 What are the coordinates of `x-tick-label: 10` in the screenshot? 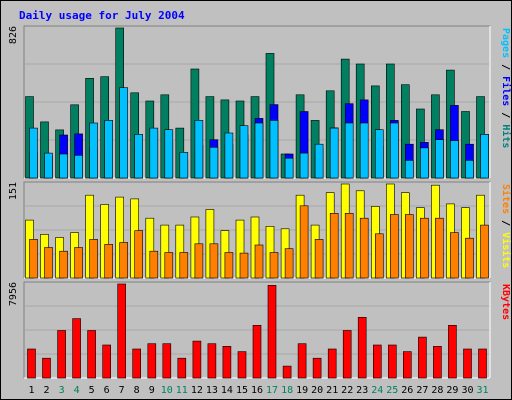 It's located at (167, 390).